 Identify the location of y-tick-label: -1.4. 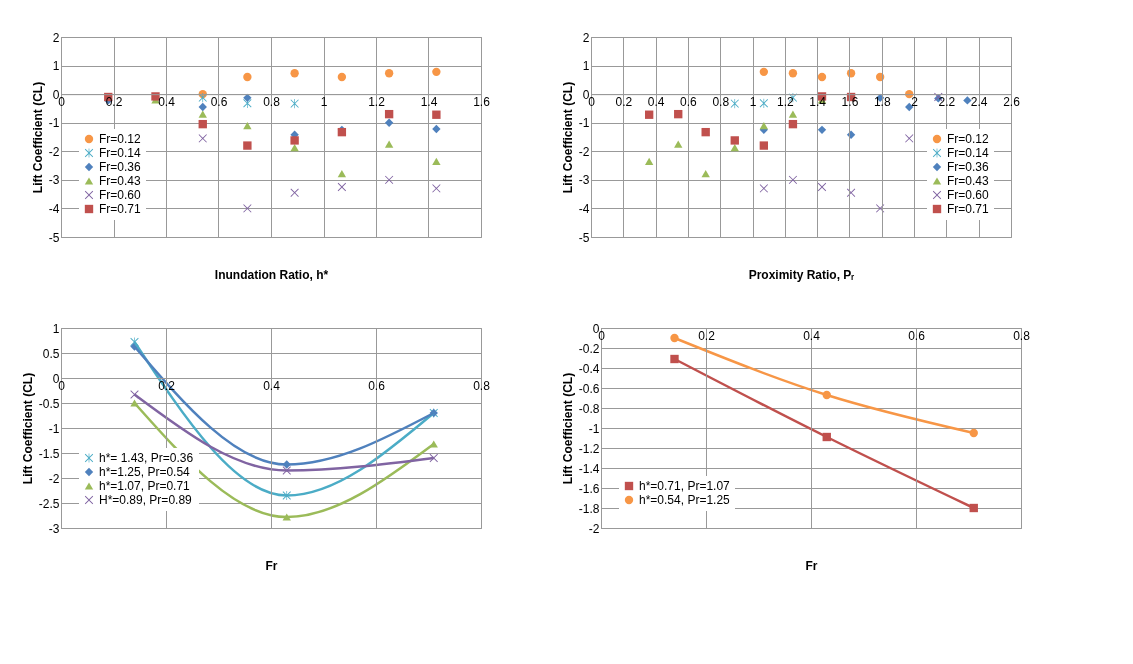
(589, 468).